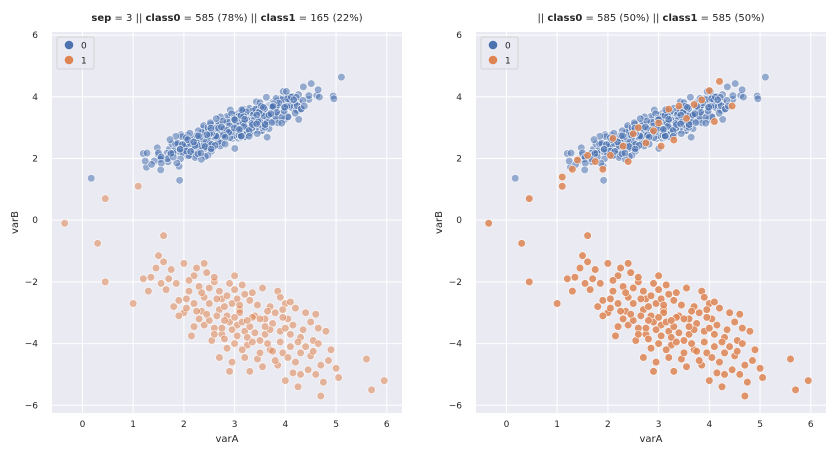 Image resolution: width=835 pixels, height=464 pixels. I want to click on y-tick-label: 0, so click(35, 221).